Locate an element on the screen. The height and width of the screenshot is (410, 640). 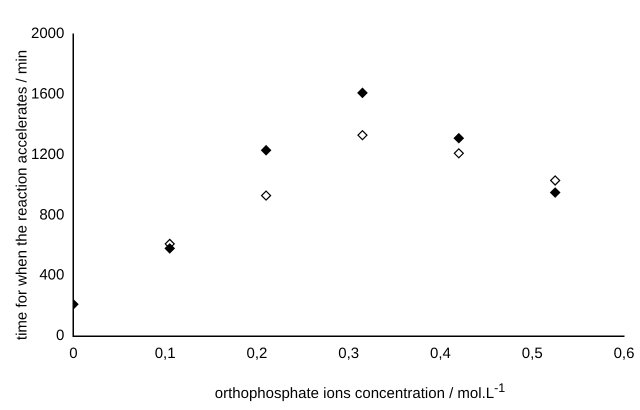
y-tick-label: 2000 is located at coordinates (47, 33).